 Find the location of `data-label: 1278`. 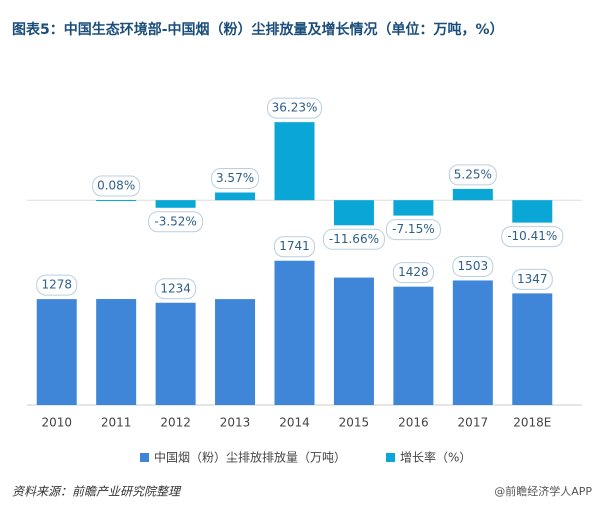

data-label: 1278 is located at coordinates (56, 285).